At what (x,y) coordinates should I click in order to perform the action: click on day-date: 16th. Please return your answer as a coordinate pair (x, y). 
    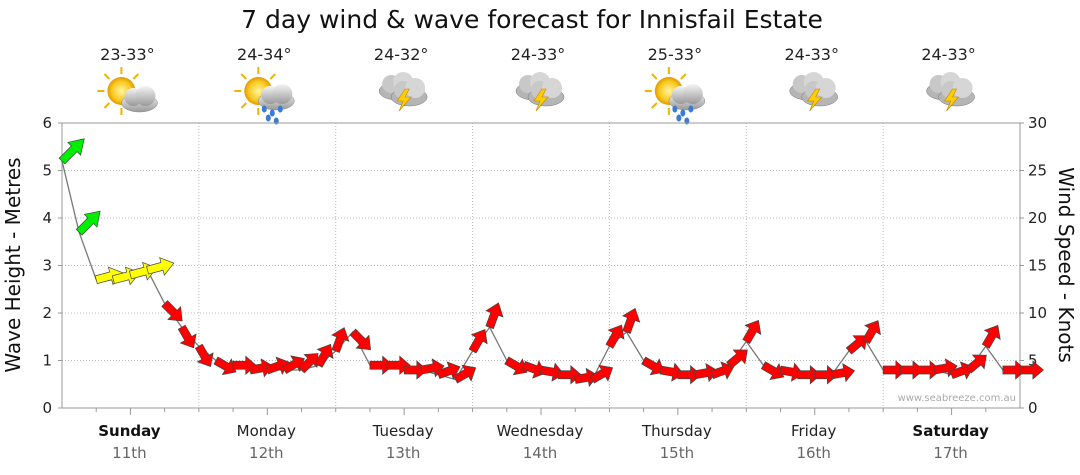
    Looking at the image, I should click on (813, 453).